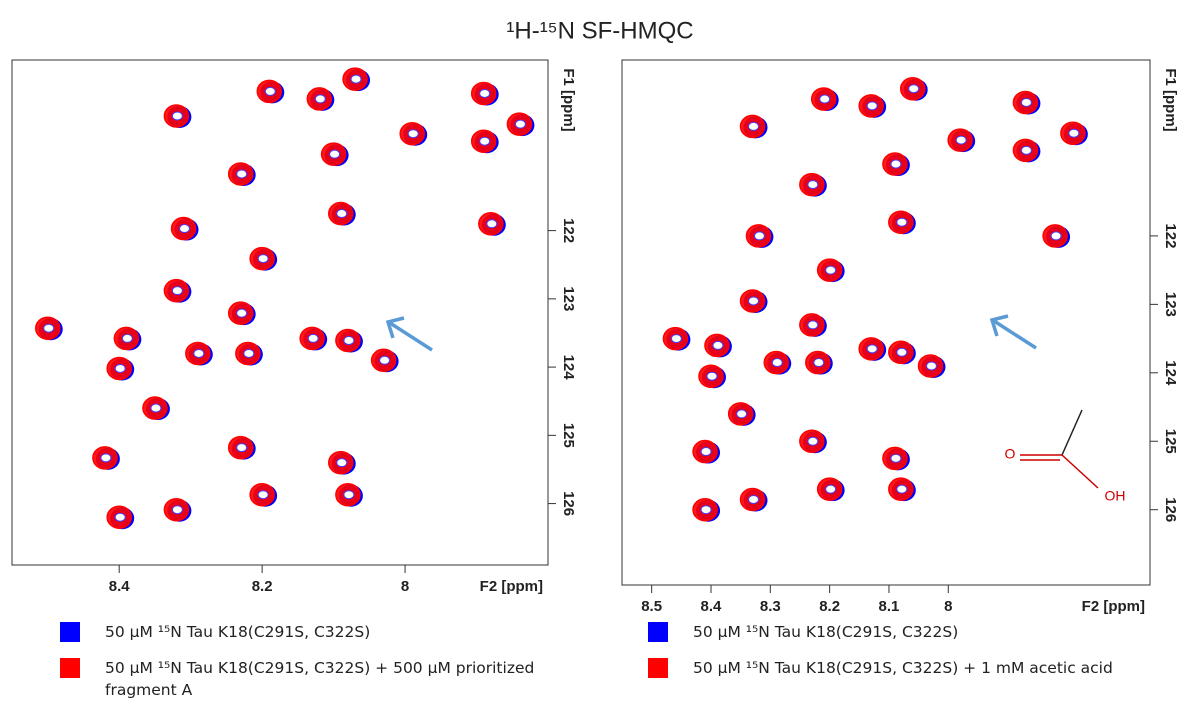 The width and height of the screenshot is (1200, 705). Describe the element at coordinates (651, 606) in the screenshot. I see `x-tick-label: 8.5` at that location.